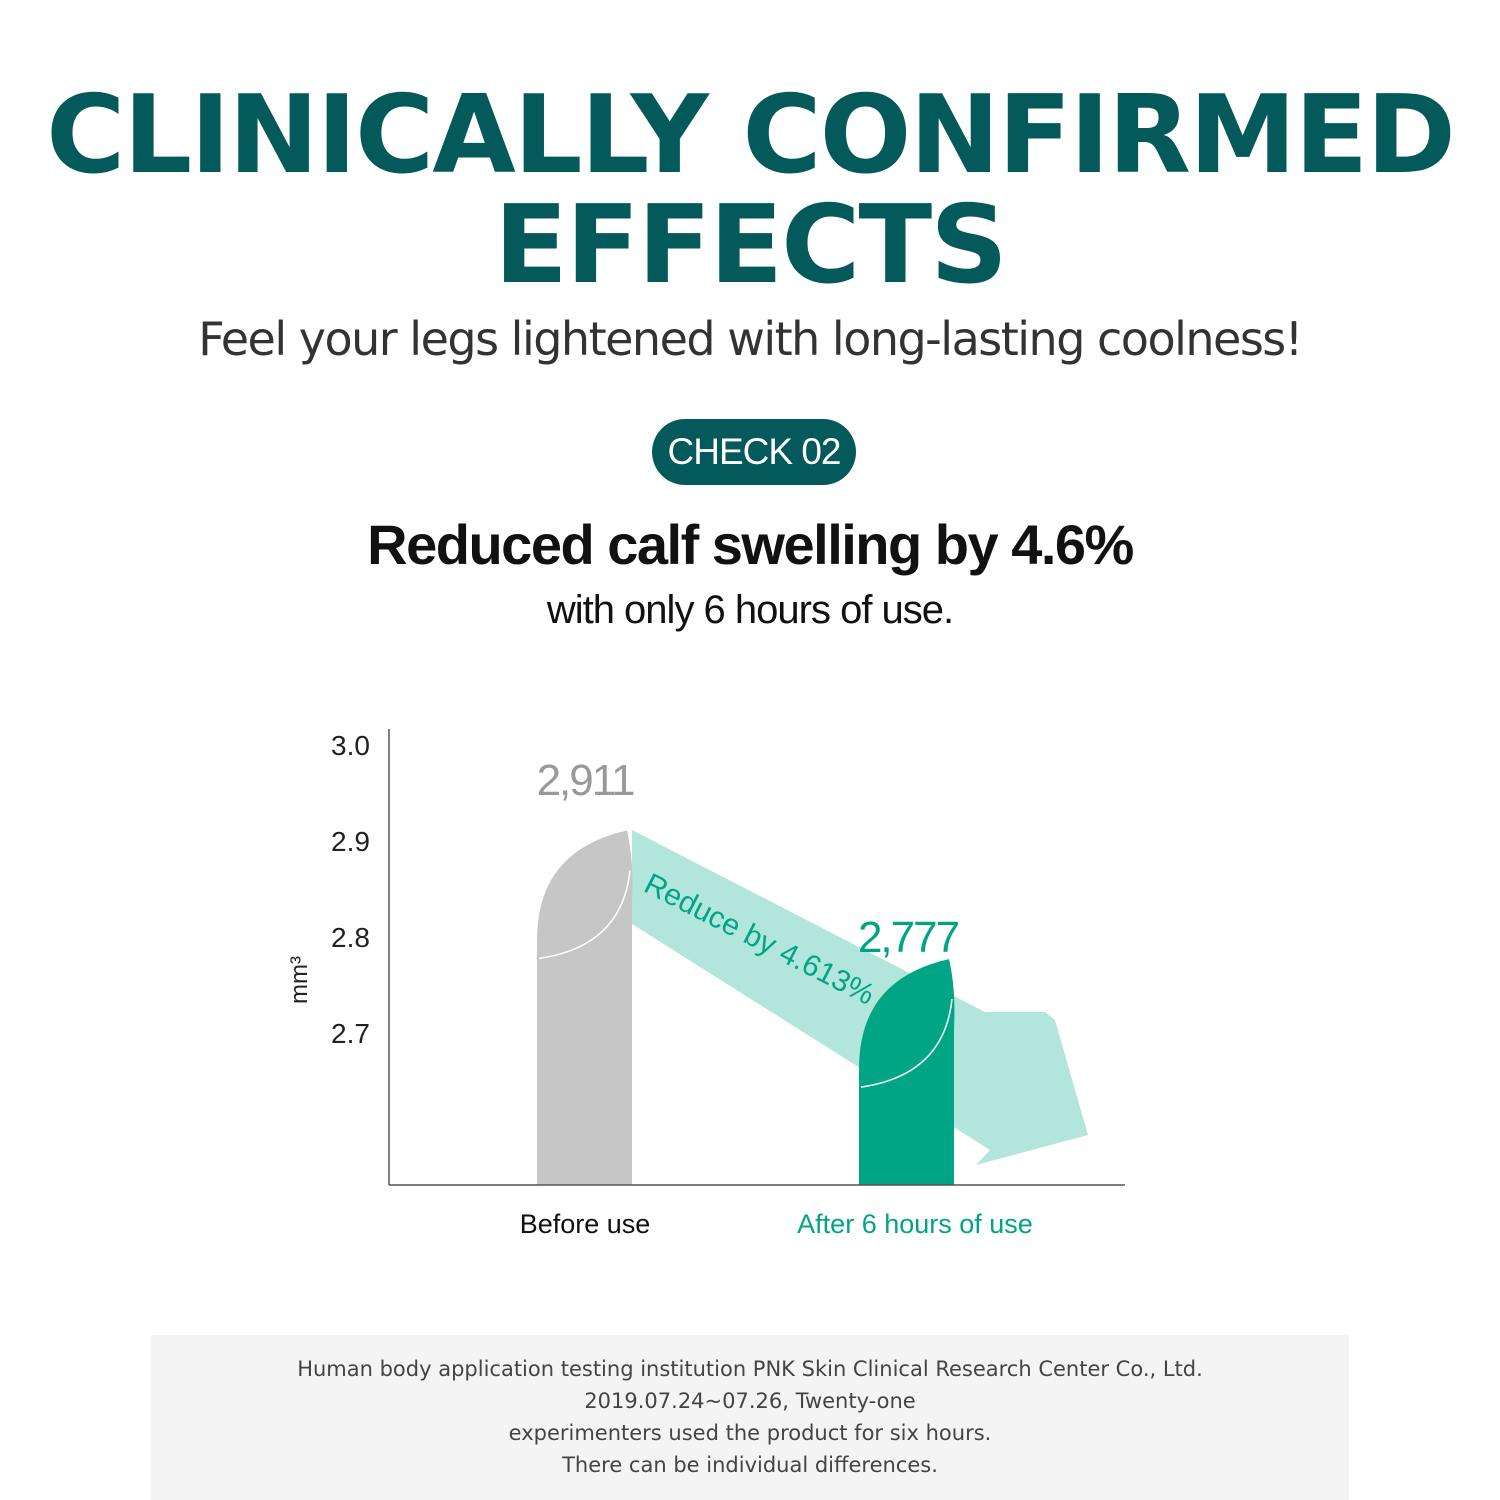  I want to click on footnote-line: 2019.07.24~07.26, Twenty-one, so click(750, 1401).